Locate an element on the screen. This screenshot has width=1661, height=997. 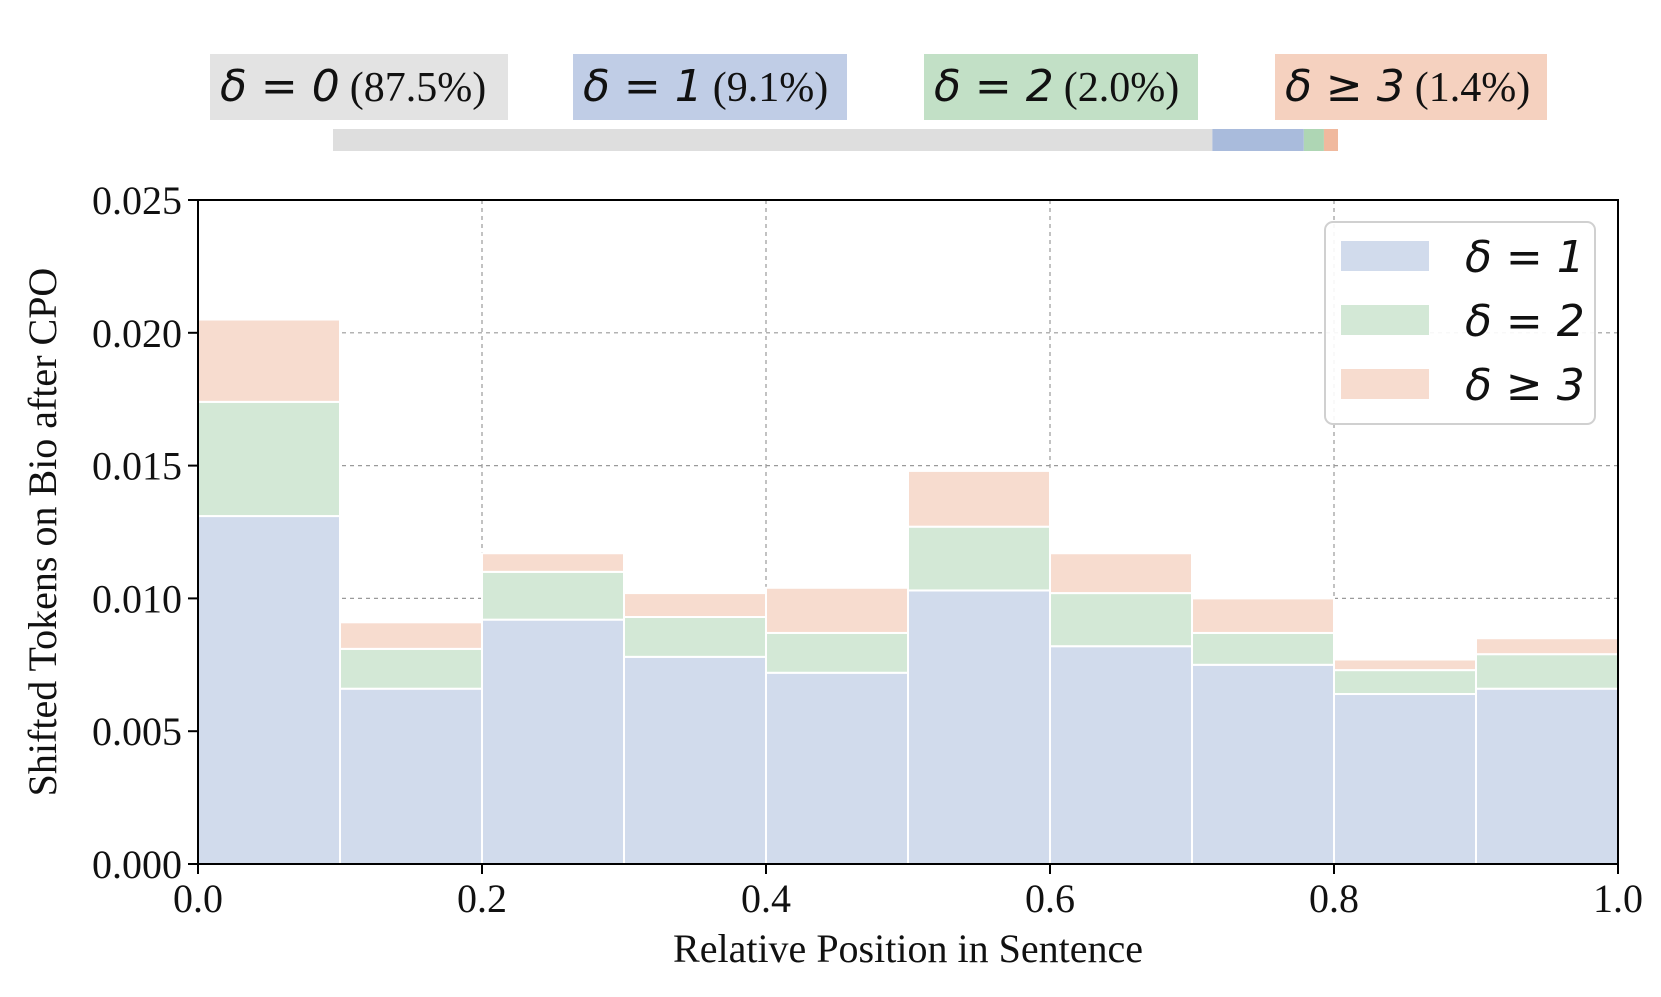
legend: δ = 1 δ = 2 δ ≥ 3 is located at coordinates (1460, 323).